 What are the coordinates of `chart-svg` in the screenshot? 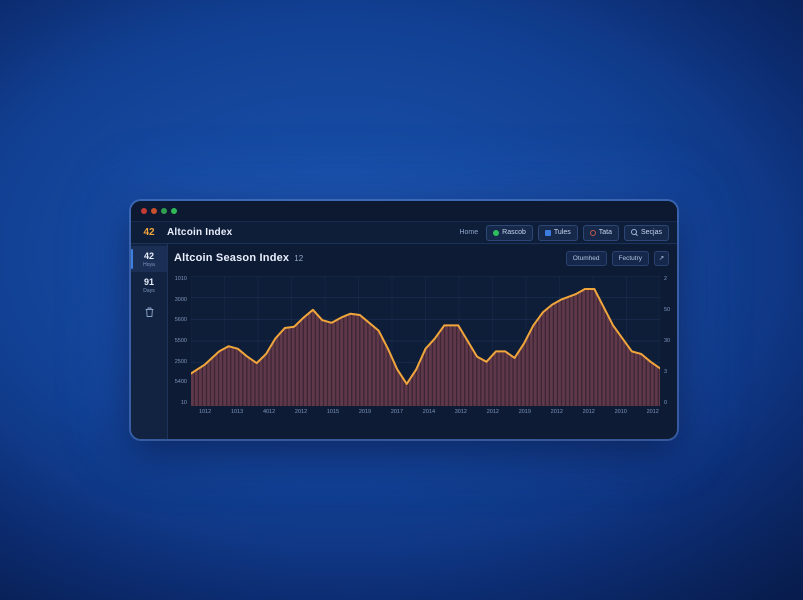 It's located at (425, 341).